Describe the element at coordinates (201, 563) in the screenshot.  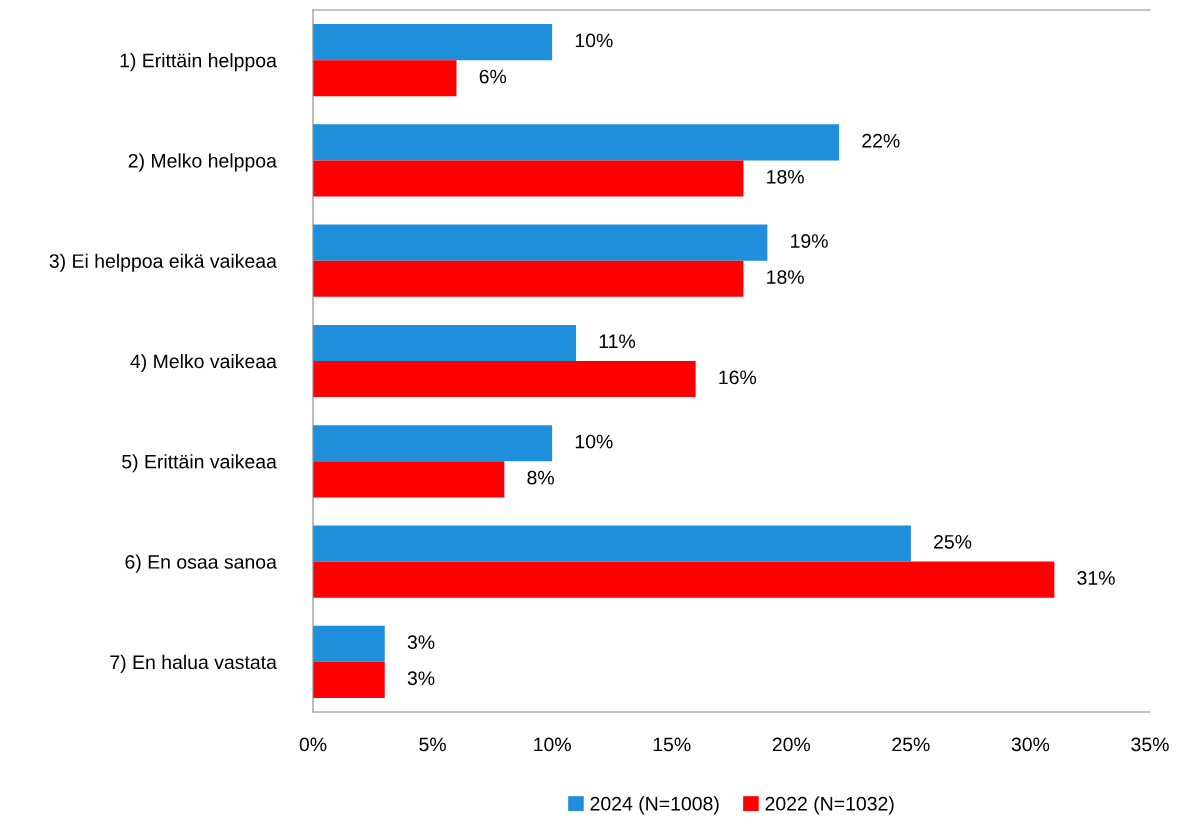
I see `y-tick-label: 6) En osaa sanoa` at that location.